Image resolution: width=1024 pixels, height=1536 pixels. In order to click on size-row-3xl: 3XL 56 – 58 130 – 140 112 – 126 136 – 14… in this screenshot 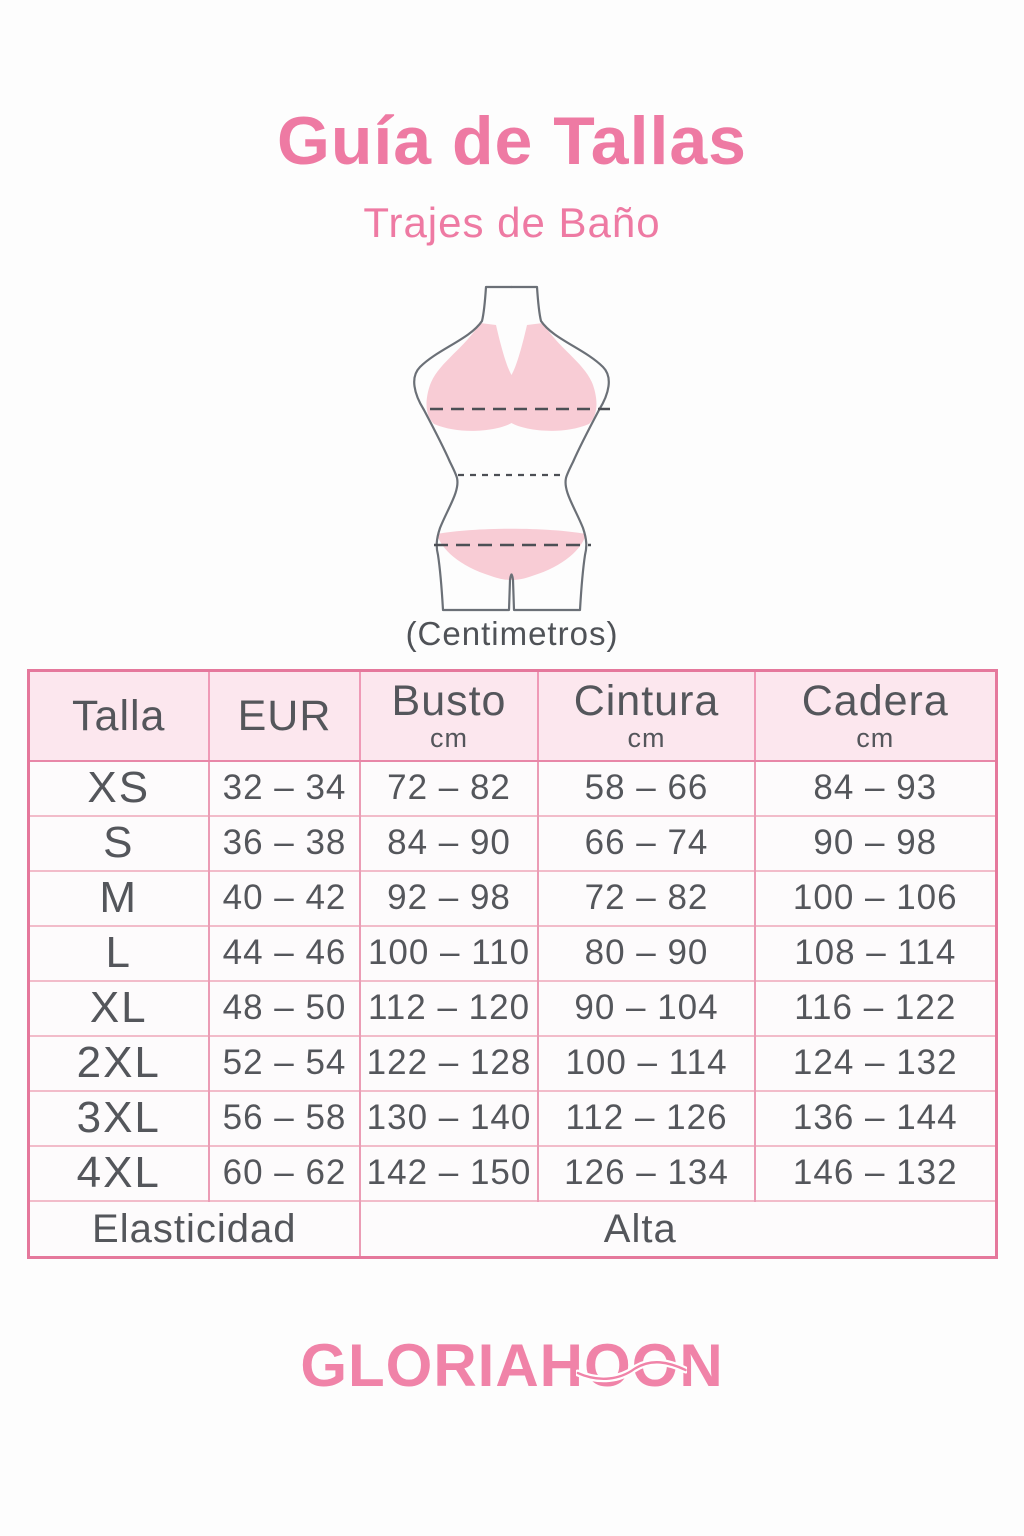, I will do `click(512, 1117)`.